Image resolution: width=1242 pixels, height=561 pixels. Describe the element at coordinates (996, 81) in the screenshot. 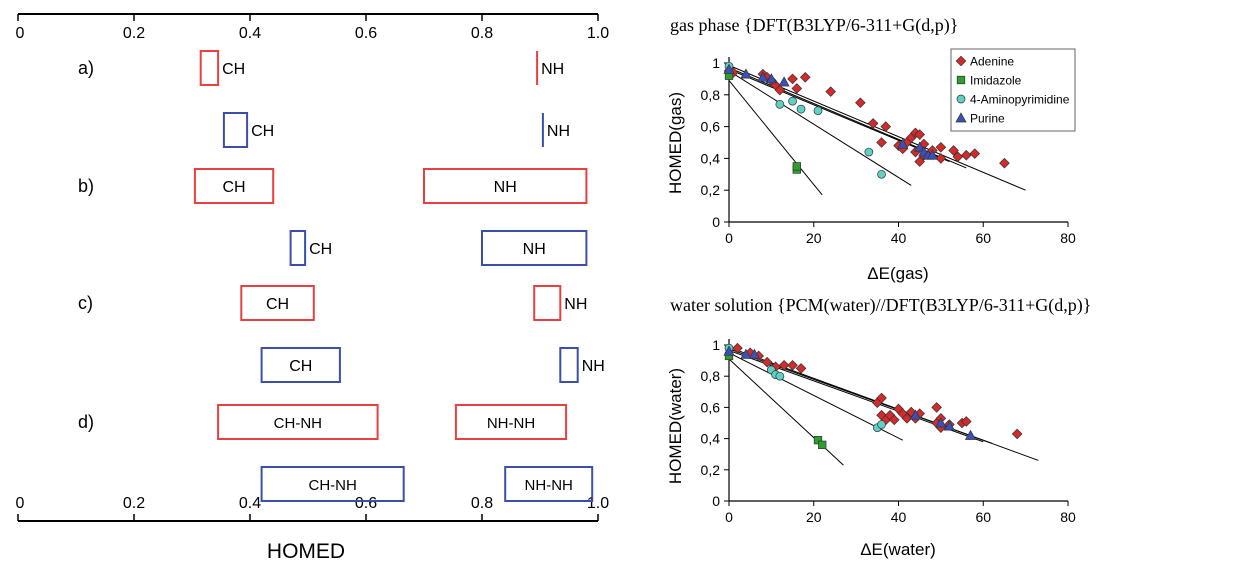

I see `legend-entry: Imidazole` at that location.